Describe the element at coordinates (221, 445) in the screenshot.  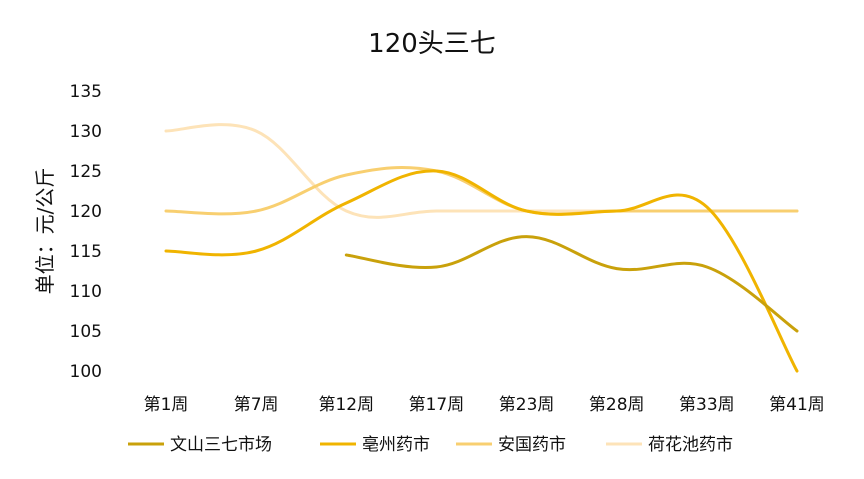
I see `legend-label: 文山三七市场` at that location.